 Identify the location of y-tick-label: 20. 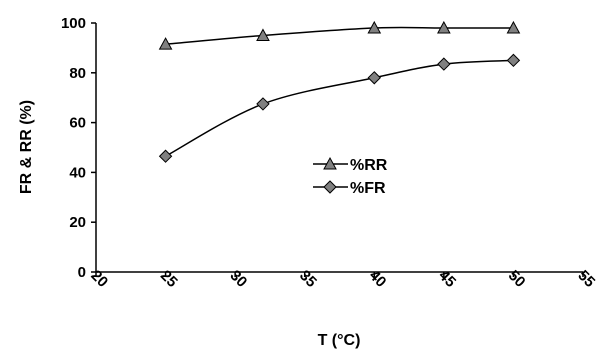
(77, 222).